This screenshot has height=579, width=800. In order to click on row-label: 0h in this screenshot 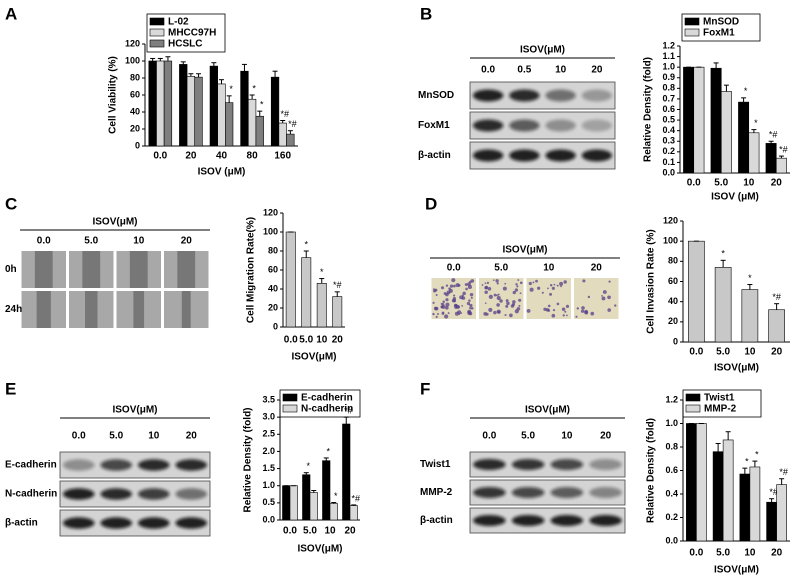, I will do `click(11, 269)`.